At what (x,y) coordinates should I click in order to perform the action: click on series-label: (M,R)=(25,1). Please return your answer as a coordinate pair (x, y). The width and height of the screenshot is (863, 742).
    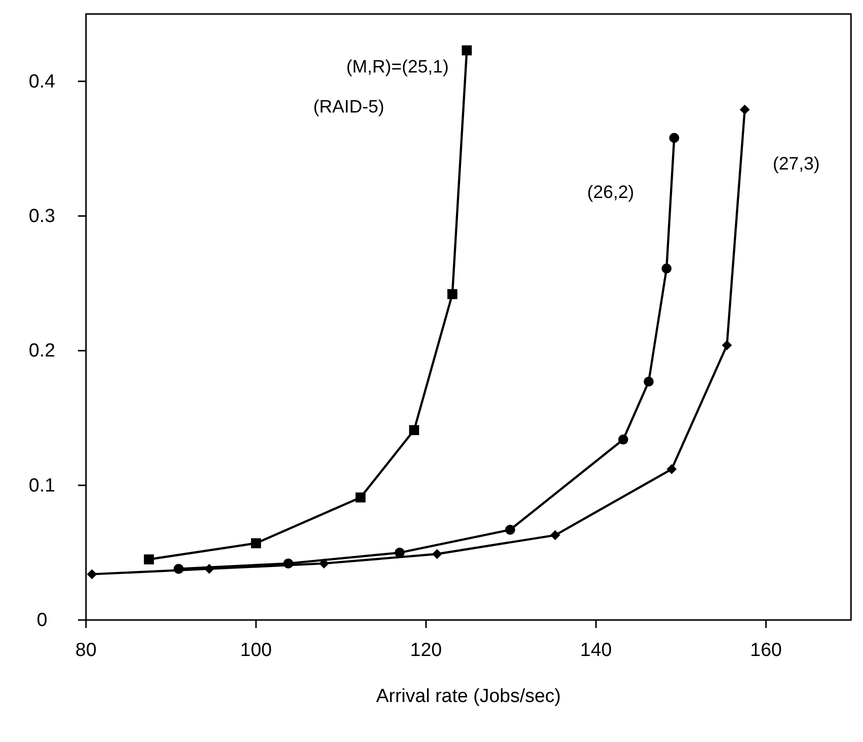
    Looking at the image, I should click on (397, 66).